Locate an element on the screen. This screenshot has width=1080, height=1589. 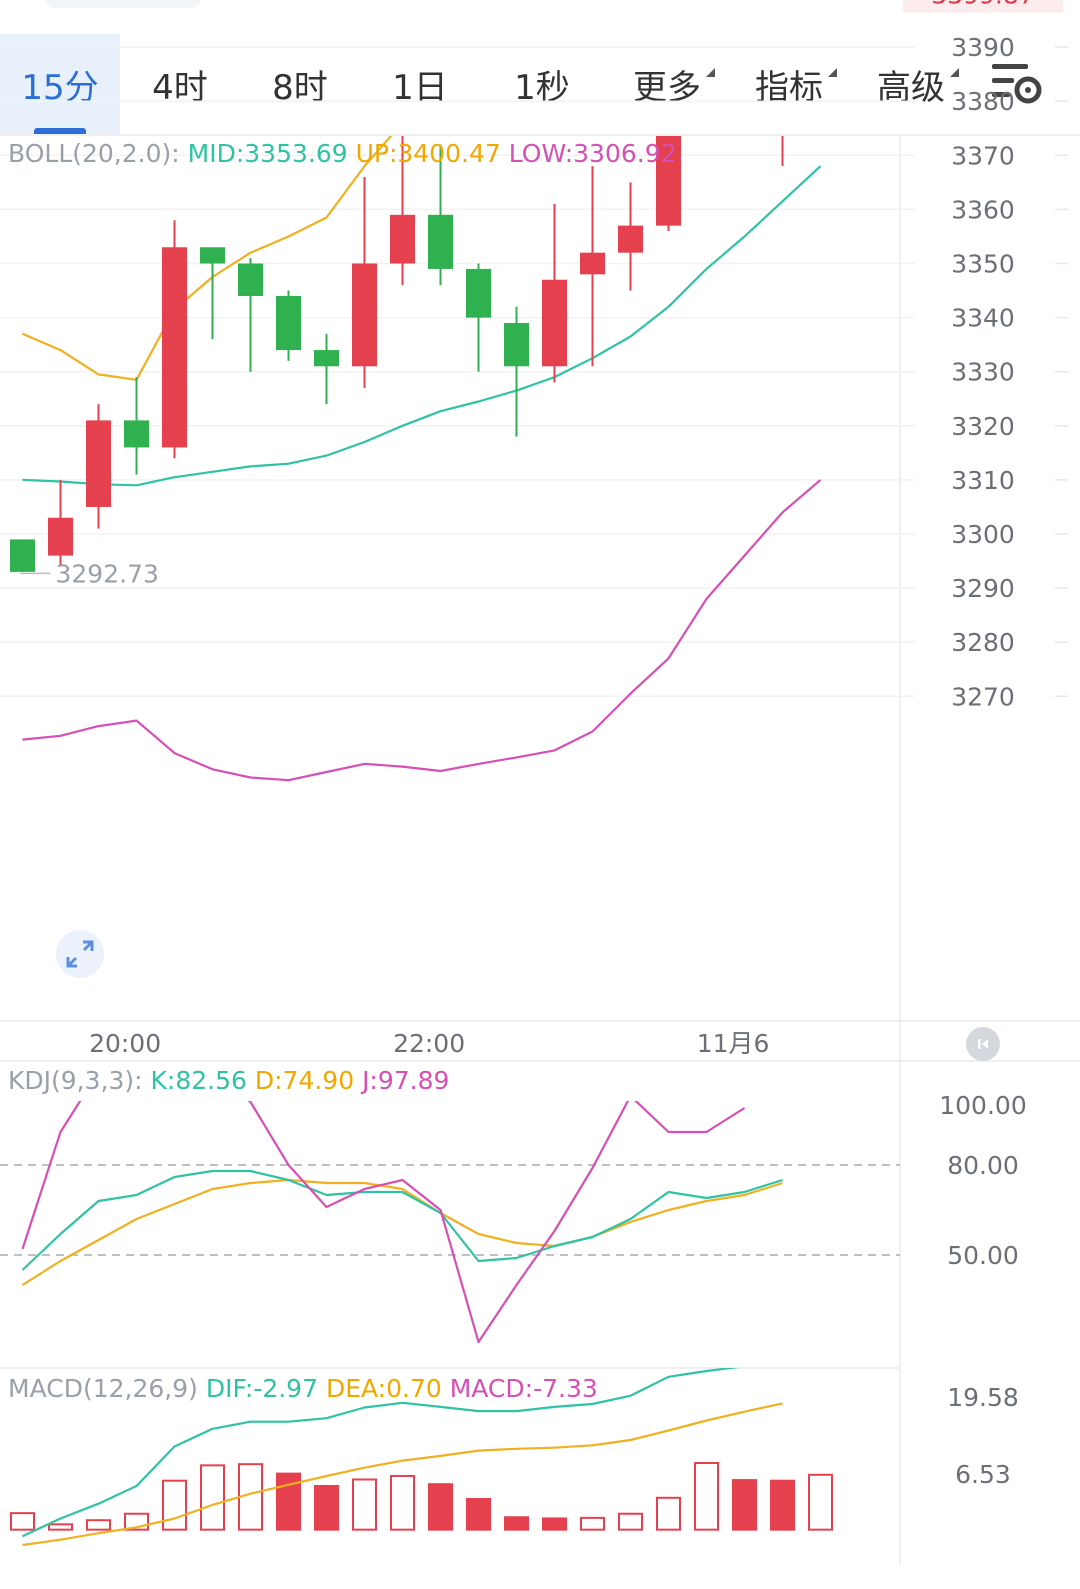
top-scroll-edge is located at coordinates (123, 4).